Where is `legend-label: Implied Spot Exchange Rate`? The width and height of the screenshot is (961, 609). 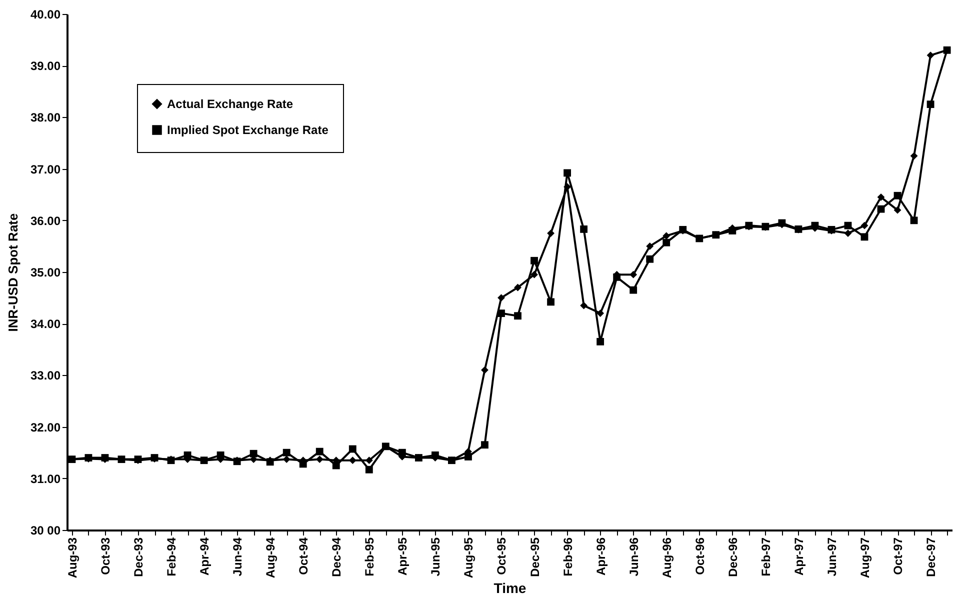
legend-label: Implied Spot Exchange Rate is located at coordinates (248, 130).